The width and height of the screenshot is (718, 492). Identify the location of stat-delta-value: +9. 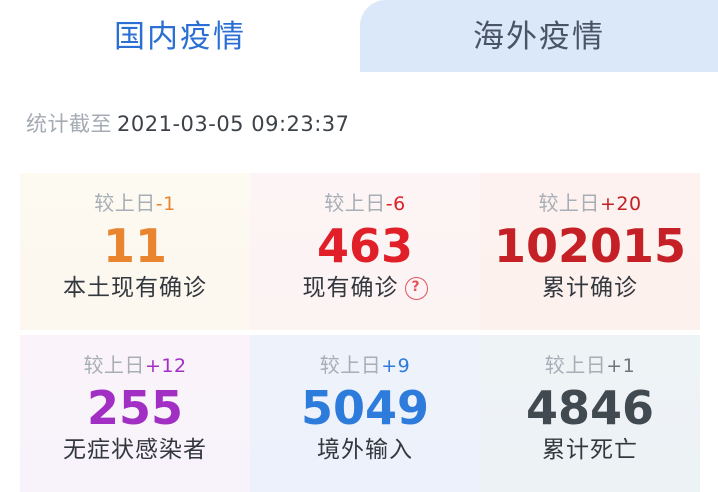
(396, 366).